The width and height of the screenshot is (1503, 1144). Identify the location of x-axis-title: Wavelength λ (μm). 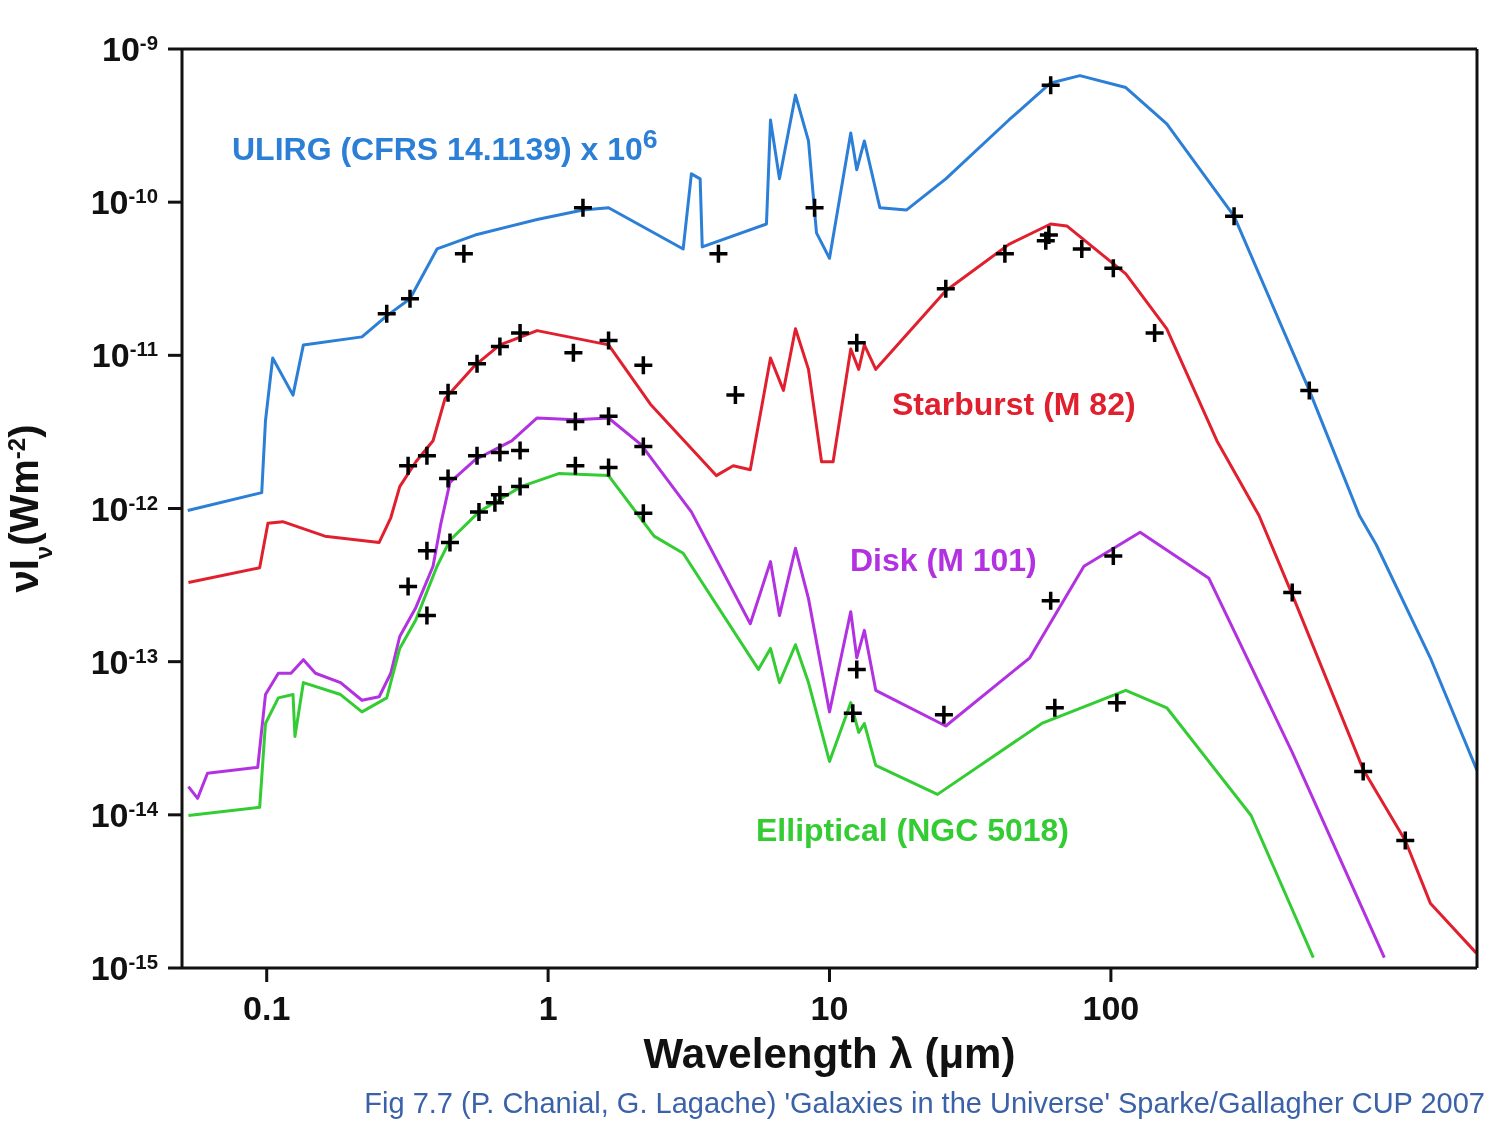
(829, 1053).